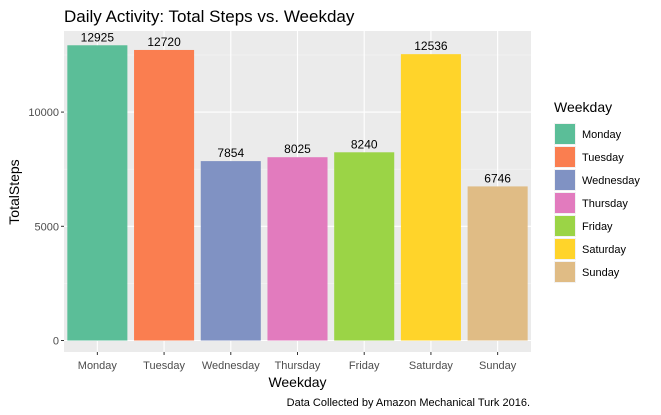 Image resolution: width=661 pixels, height=415 pixels. Describe the element at coordinates (164, 42) in the screenshot. I see `data-label-tuesday: 12720` at that location.